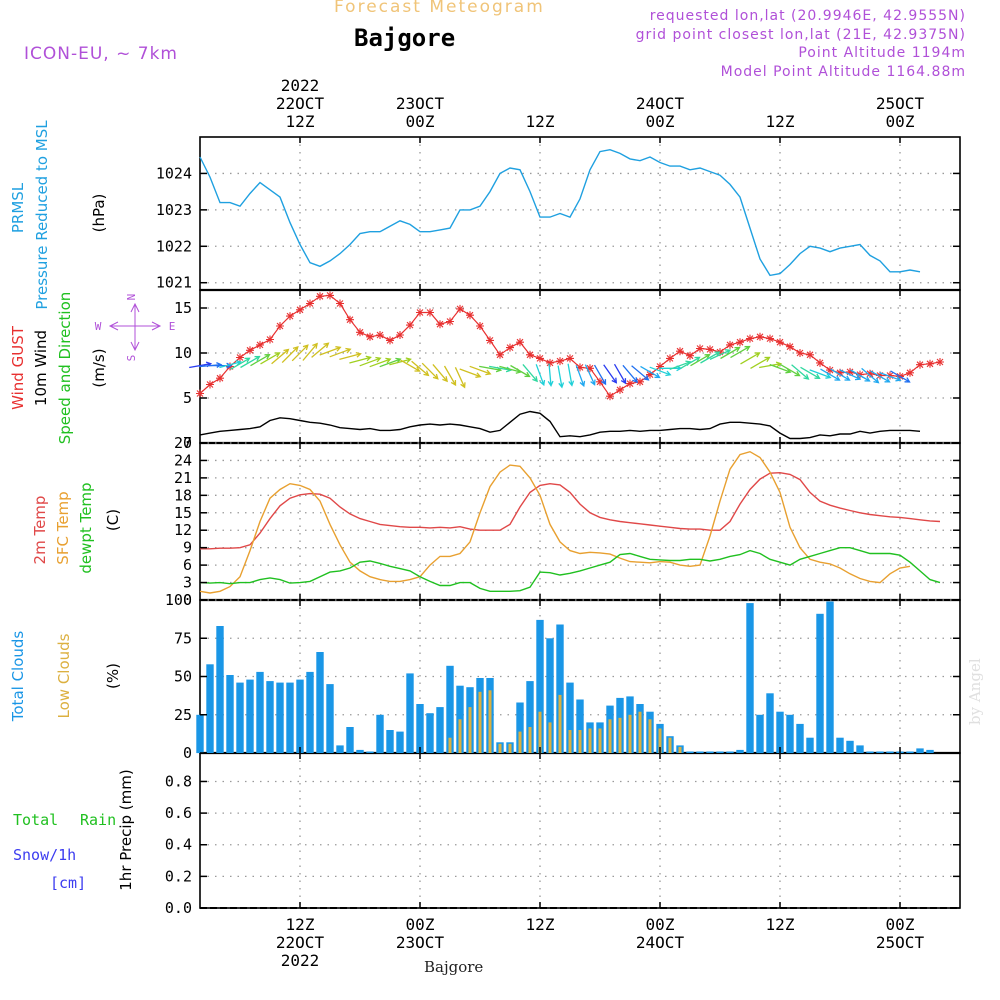 The image size is (1000, 1000). What do you see at coordinates (405, 38) in the screenshot?
I see `location-title: Bajgore` at bounding box center [405, 38].